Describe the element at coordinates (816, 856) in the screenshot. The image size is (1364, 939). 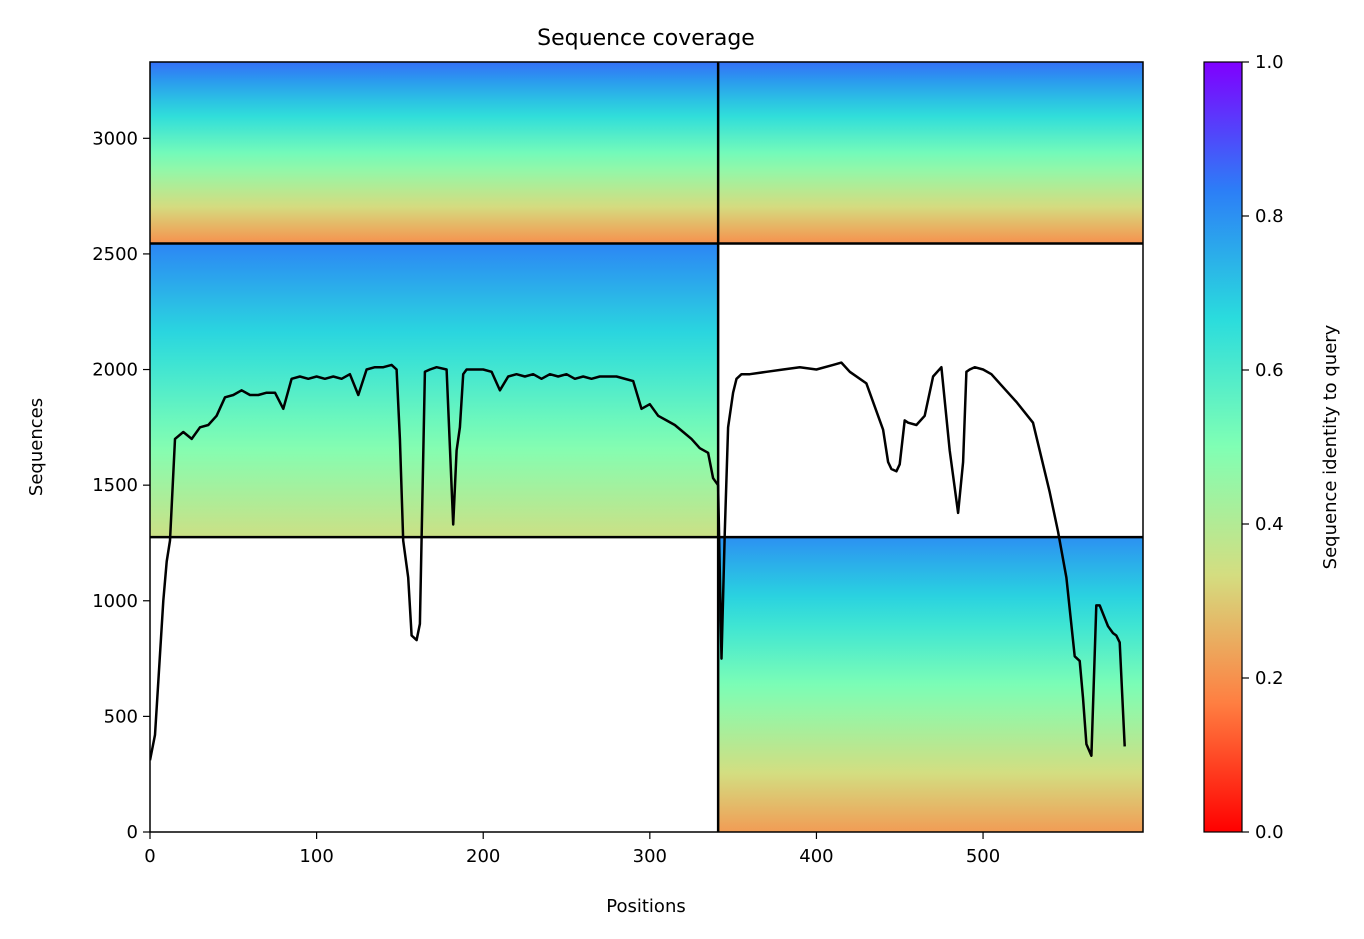
I see `x-tick-label: 400` at that location.